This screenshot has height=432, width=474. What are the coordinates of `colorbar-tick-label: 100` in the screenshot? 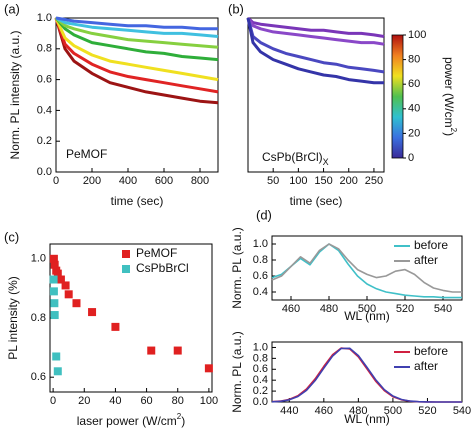 It's located at (417, 35).